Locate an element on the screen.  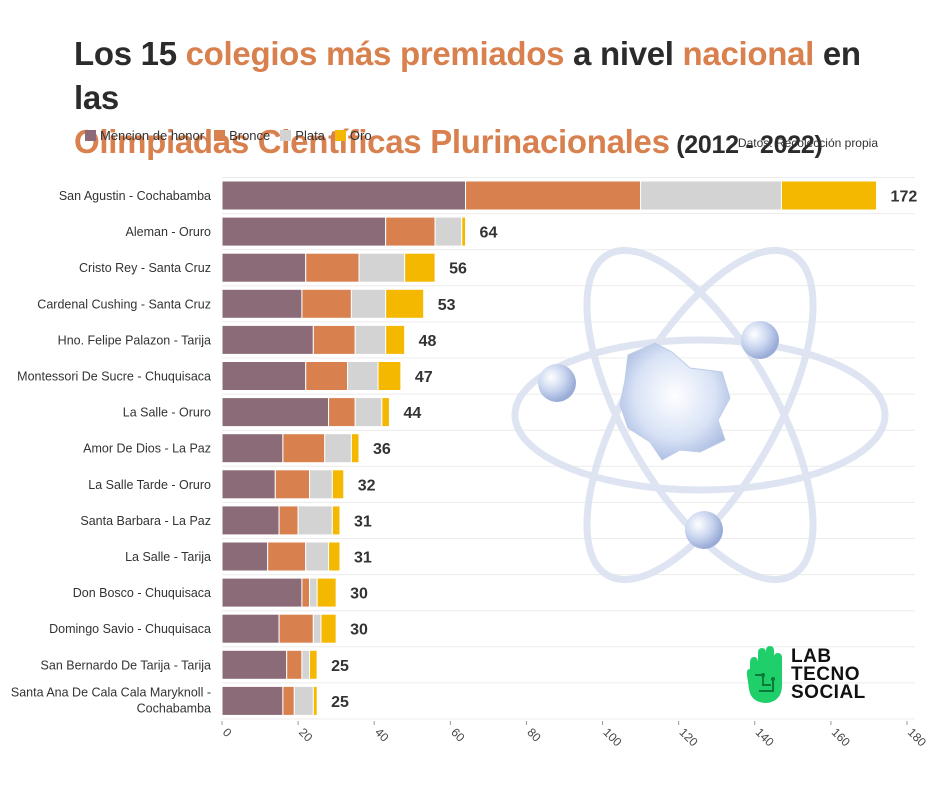
category-label: San Bernardo De Tarija - Tarija is located at coordinates (126, 665).